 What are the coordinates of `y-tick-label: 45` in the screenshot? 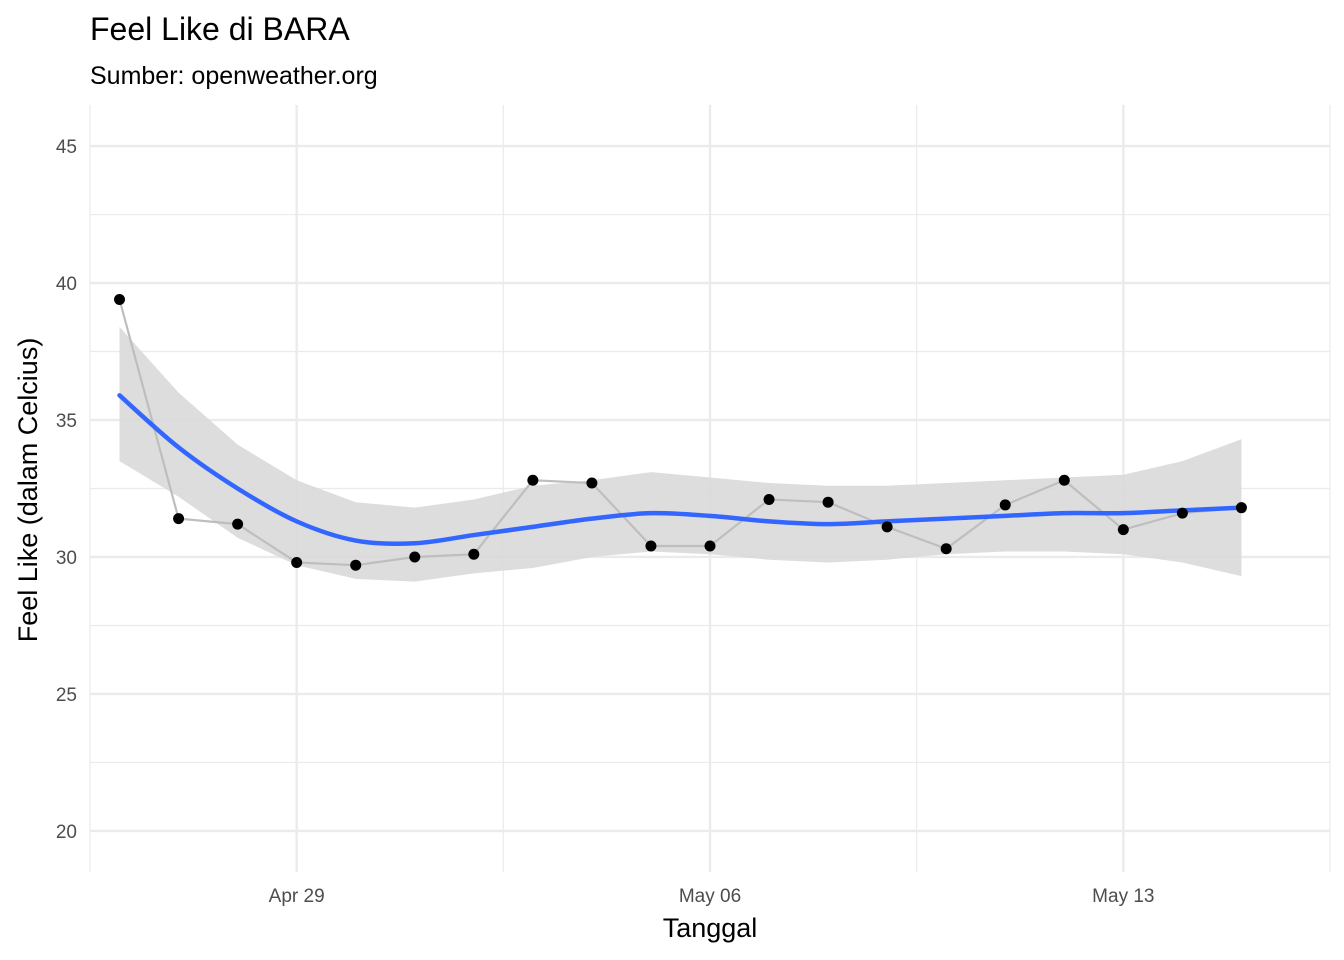 It's located at (66, 147).